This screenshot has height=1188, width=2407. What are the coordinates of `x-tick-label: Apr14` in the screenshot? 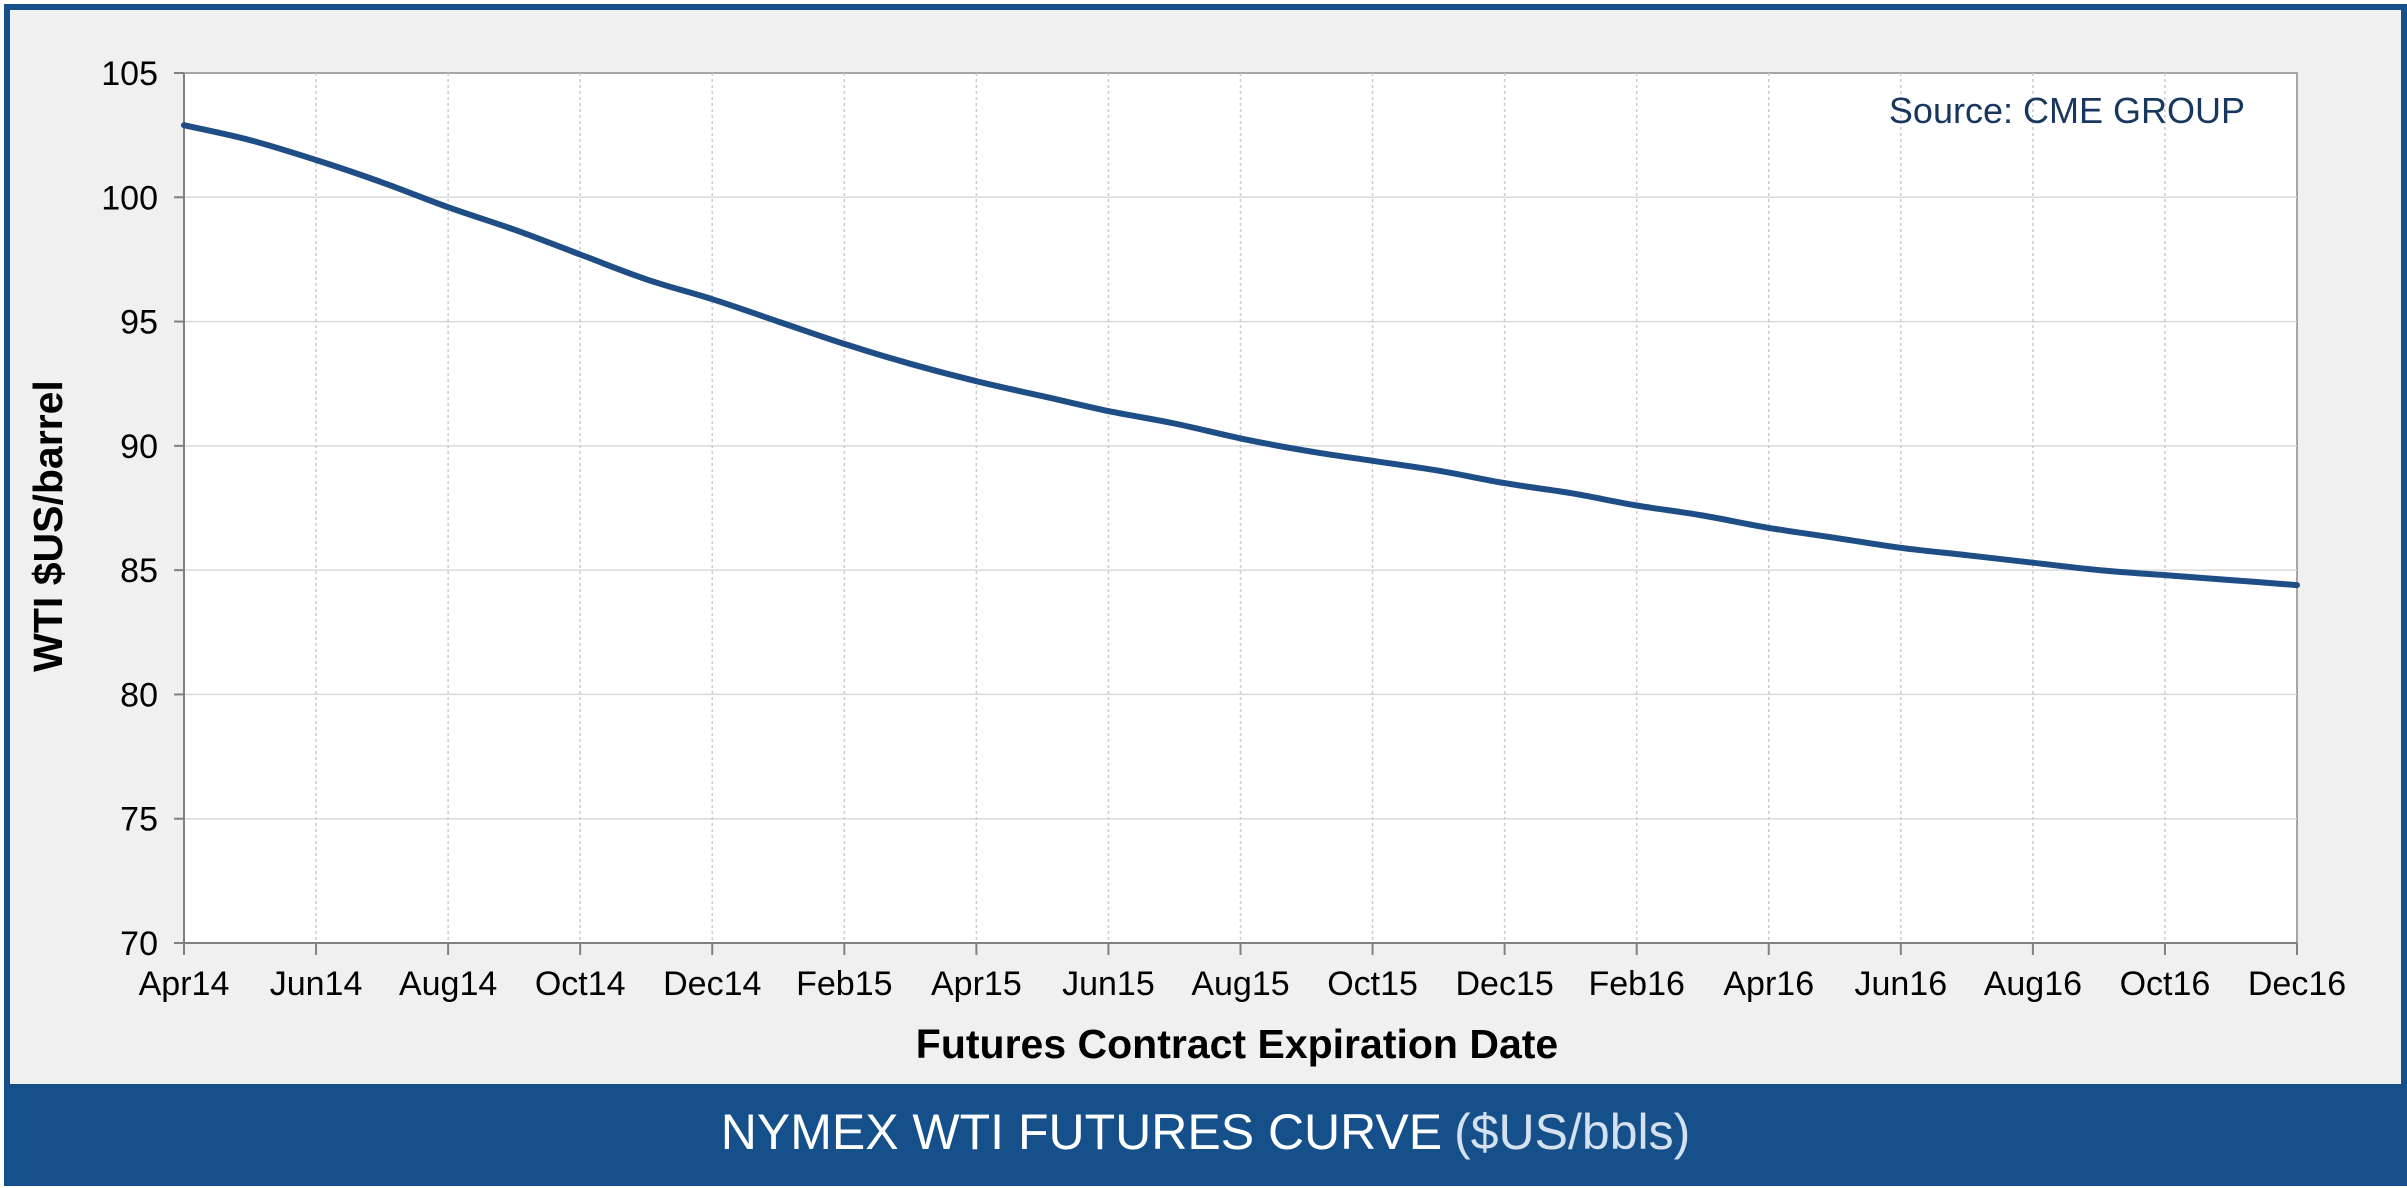 It's located at (184, 984).